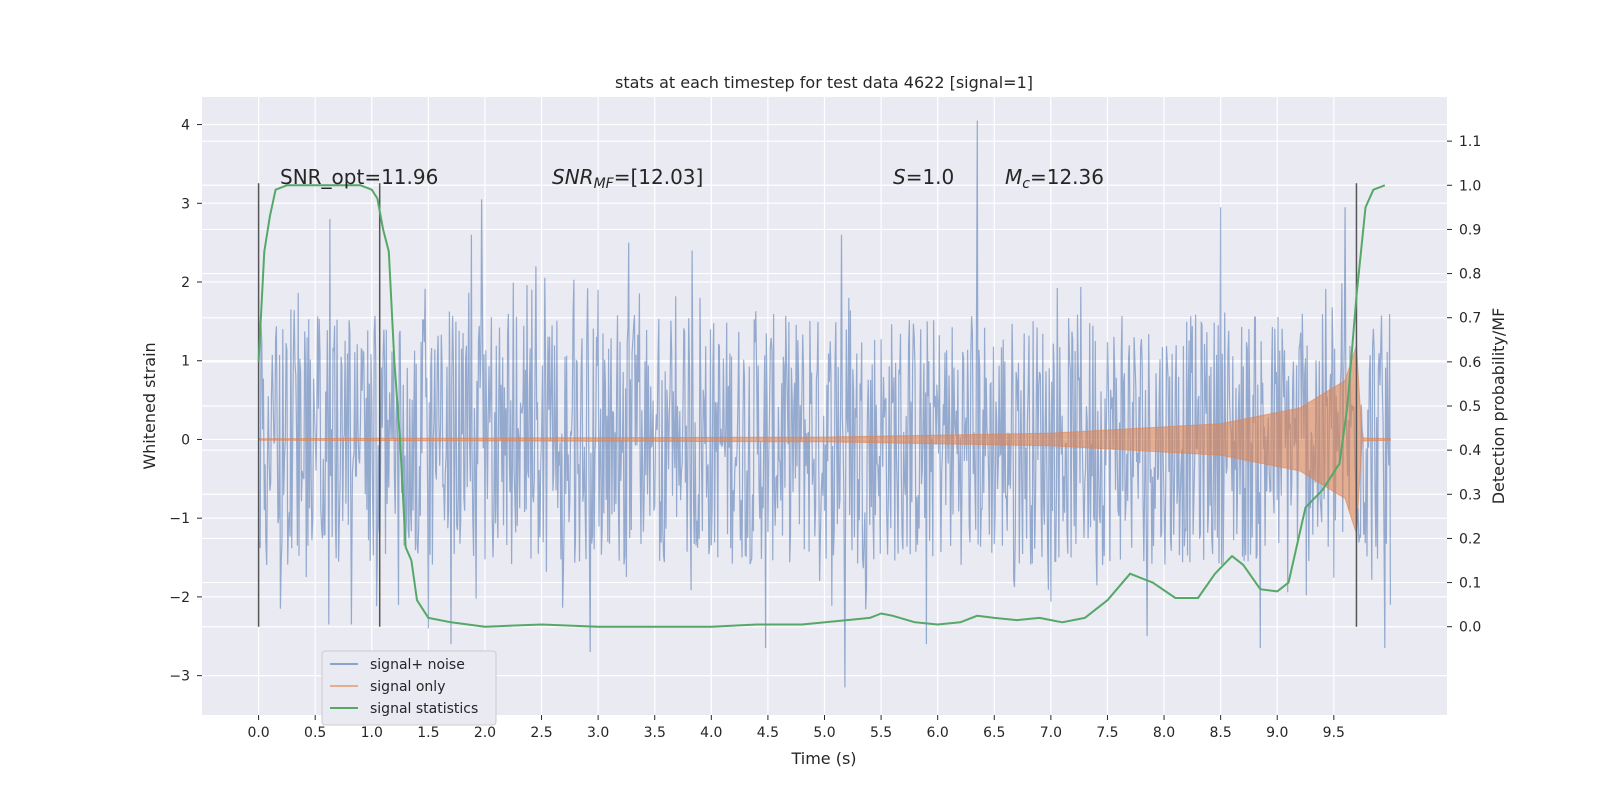 The image size is (1600, 800). I want to click on x-tick-label: 3.5, so click(655, 733).